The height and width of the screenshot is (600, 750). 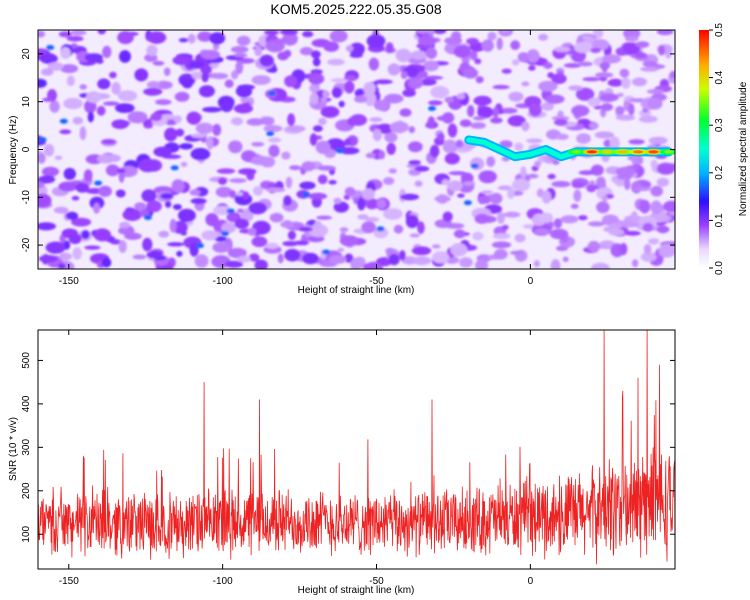 I want to click on x-tick-label: -100, so click(x=223, y=581).